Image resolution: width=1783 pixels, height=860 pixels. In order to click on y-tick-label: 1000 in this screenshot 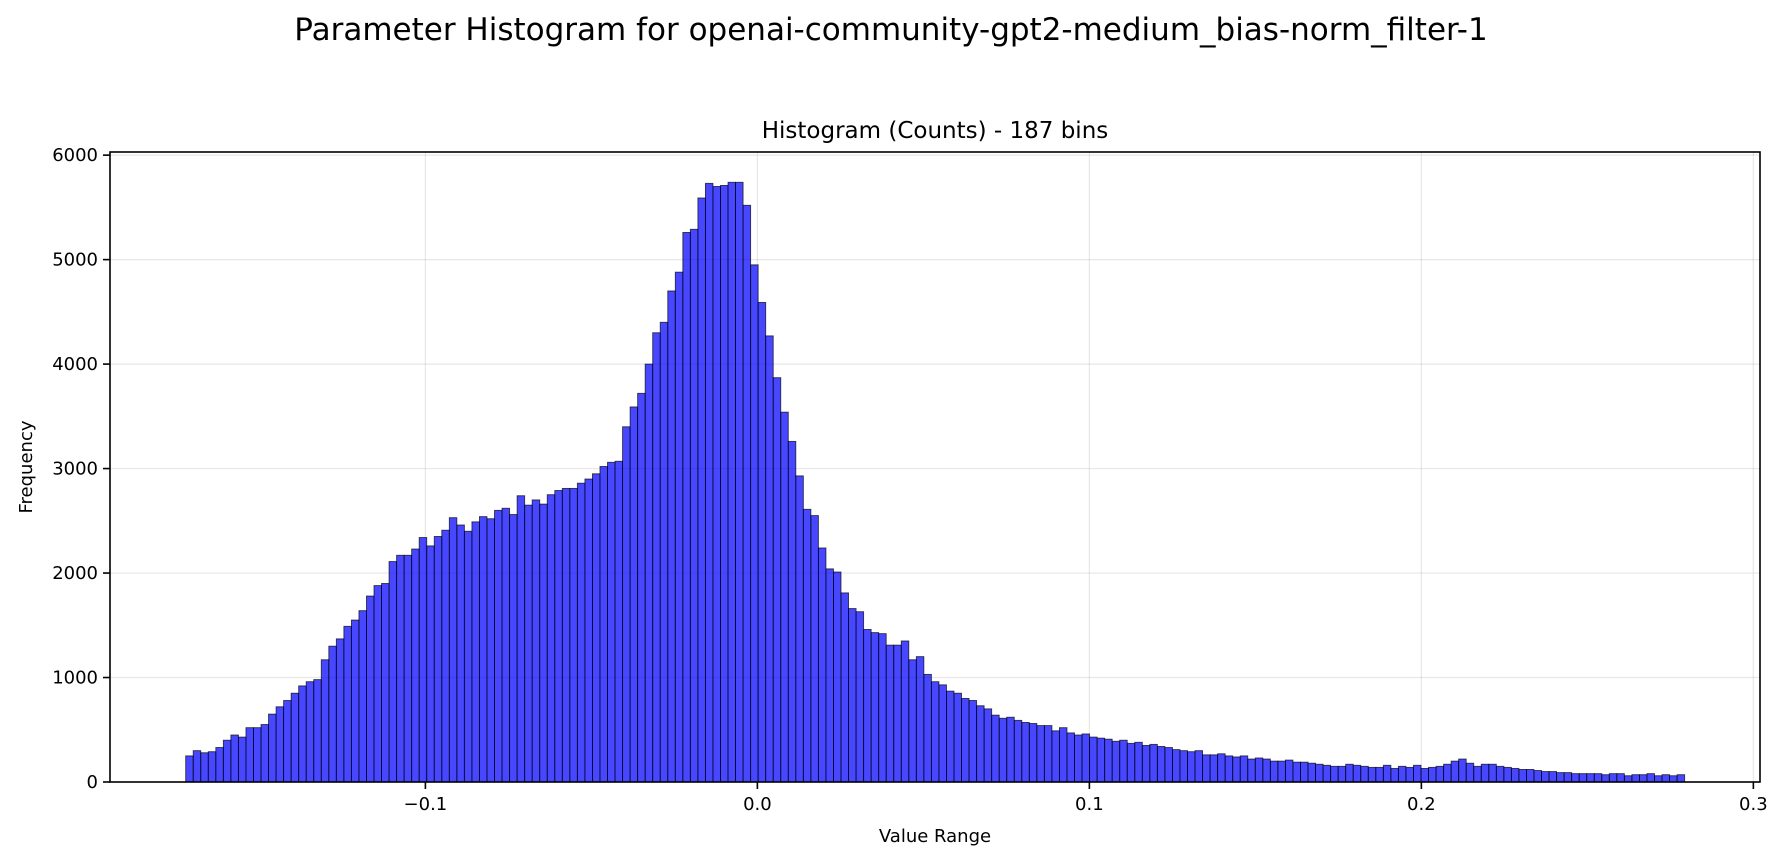, I will do `click(75, 678)`.